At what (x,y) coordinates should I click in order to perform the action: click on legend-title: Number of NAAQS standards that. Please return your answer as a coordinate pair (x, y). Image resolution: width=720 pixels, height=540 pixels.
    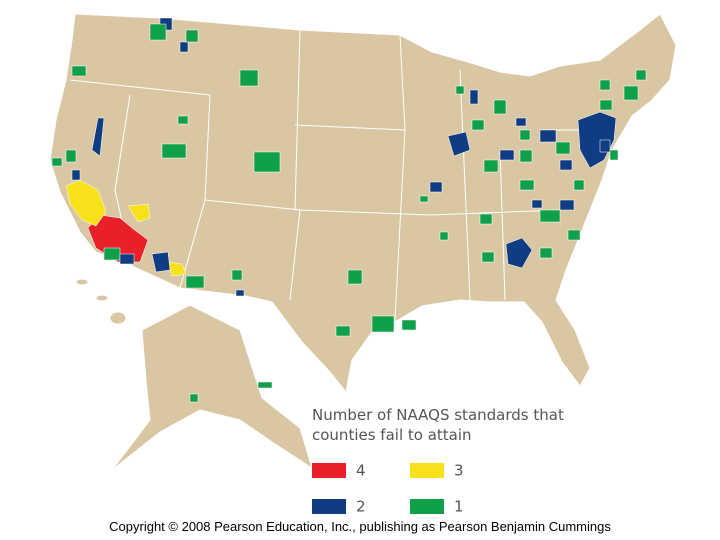
    Looking at the image, I should click on (438, 415).